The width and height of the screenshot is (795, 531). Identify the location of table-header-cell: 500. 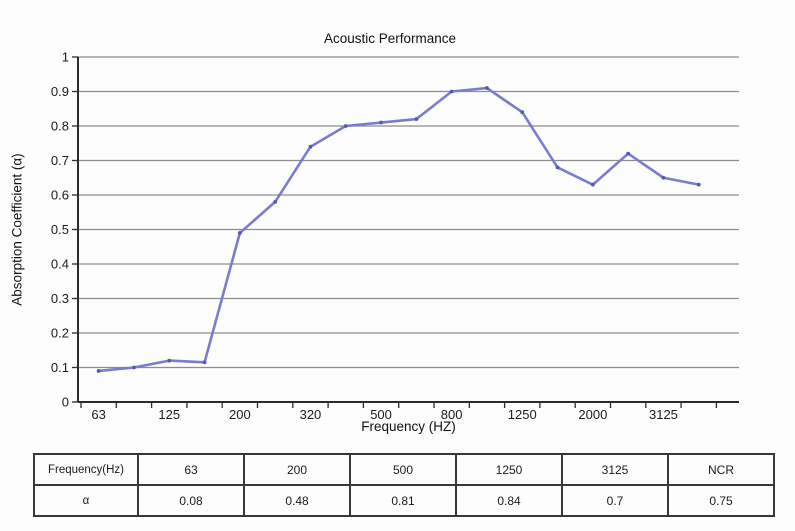
(403, 469).